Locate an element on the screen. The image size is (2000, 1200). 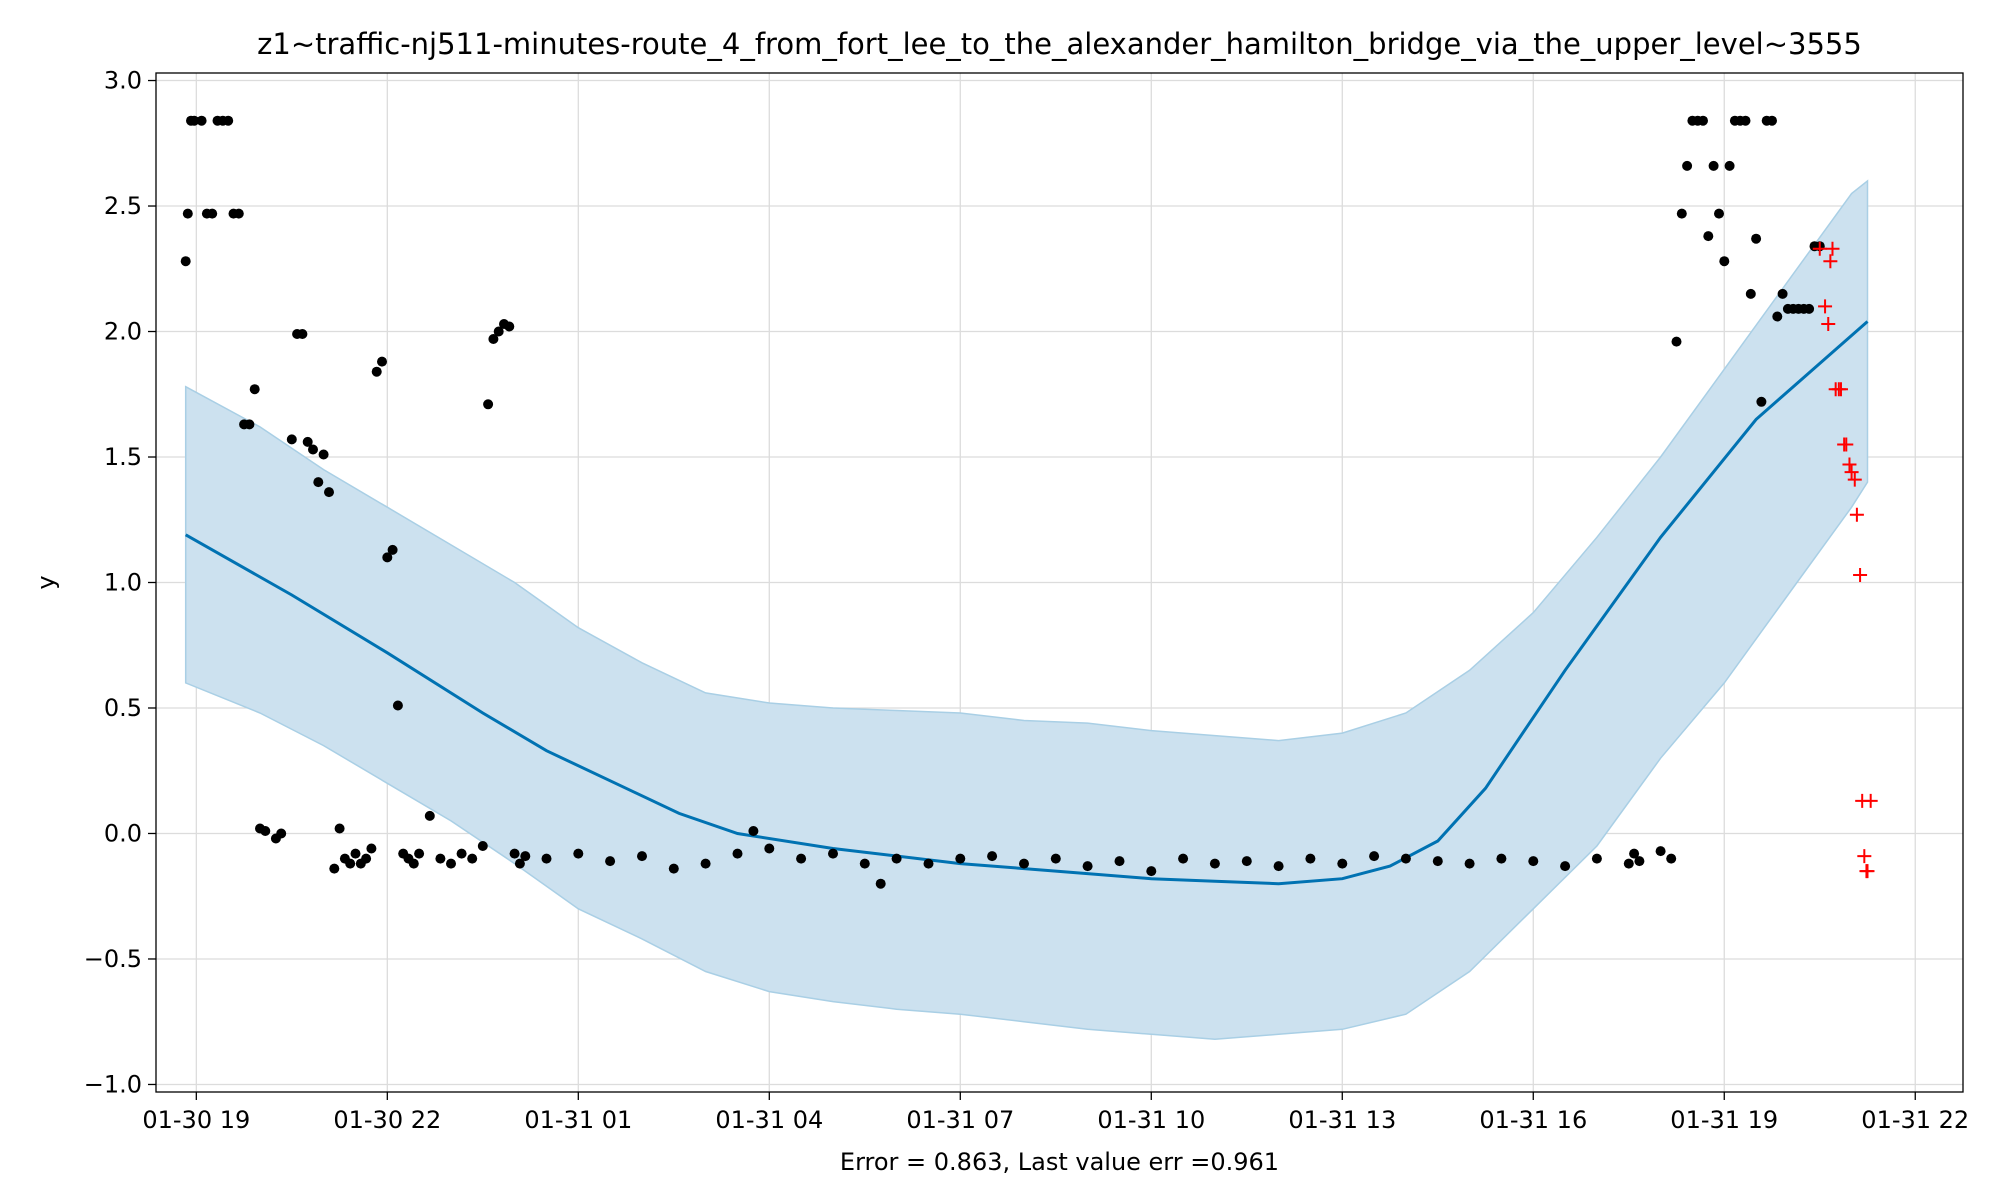
x-axis-label: Error = 0.863, Last value err =0.961 is located at coordinates (1059, 1162).